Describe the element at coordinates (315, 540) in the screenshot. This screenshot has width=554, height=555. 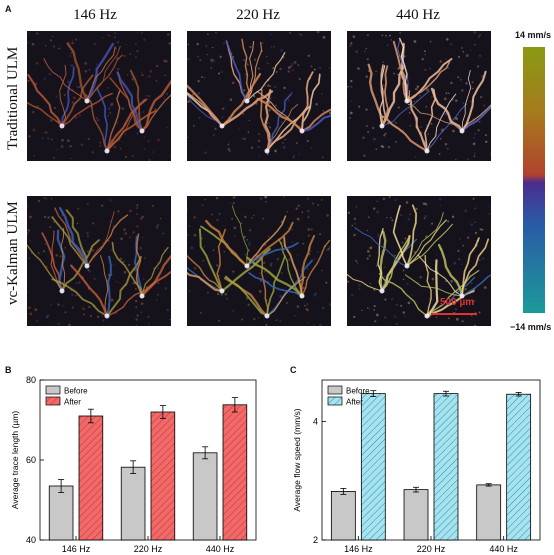
I see `chart-c-ytick-label: 2` at that location.